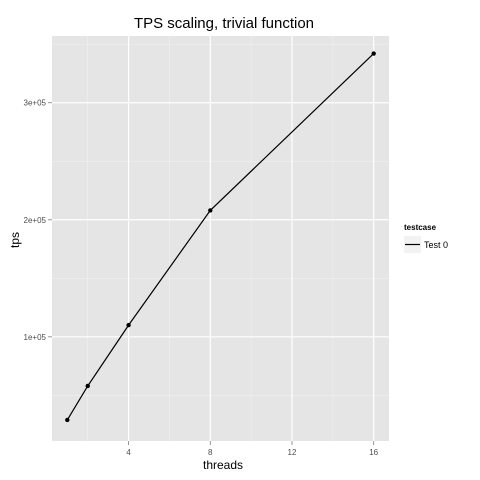 The height and width of the screenshot is (480, 480). Describe the element at coordinates (252, 449) in the screenshot. I see `x-axis: 4 8 12 16` at that location.